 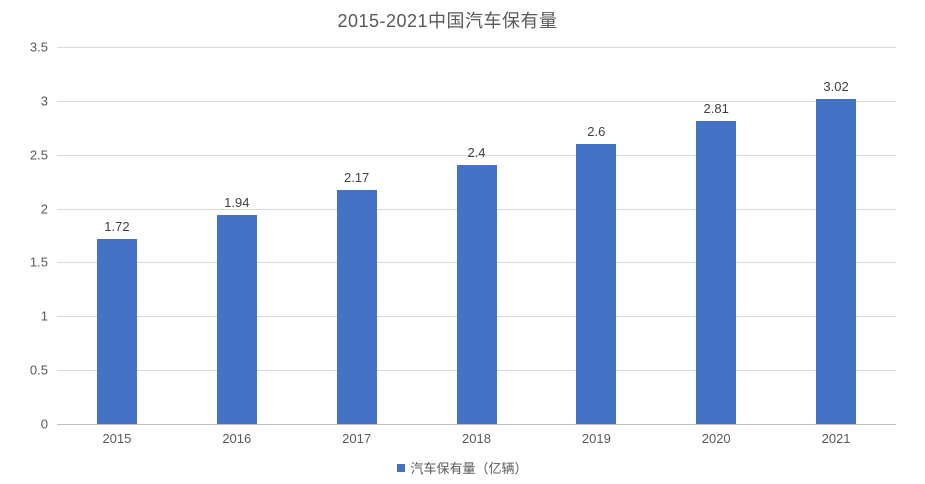 I want to click on legend-swatch-icon, so click(x=401, y=467).